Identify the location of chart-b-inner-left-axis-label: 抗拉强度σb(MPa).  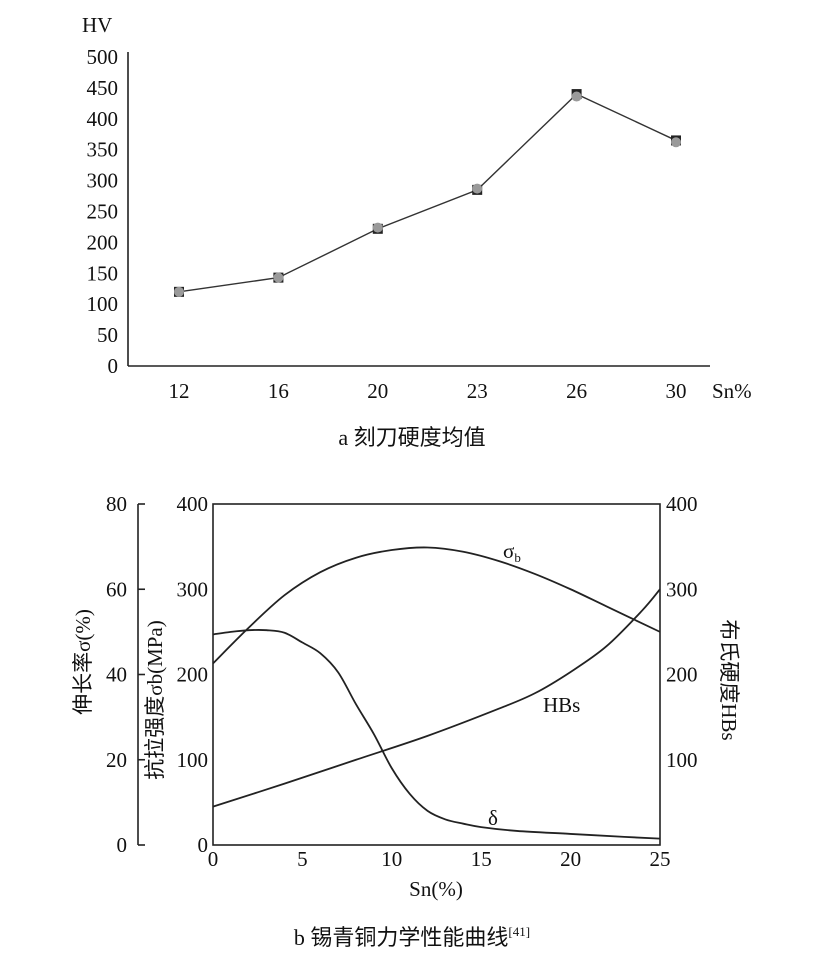
(155, 699).